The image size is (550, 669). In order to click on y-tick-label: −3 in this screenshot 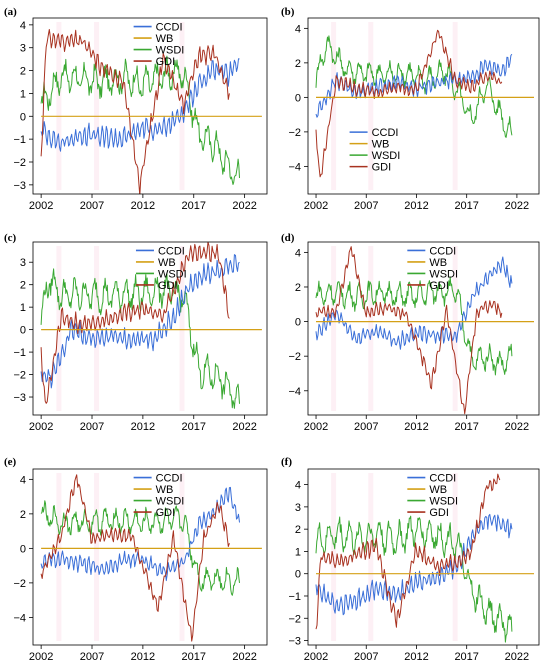, I will do `click(19, 398)`.